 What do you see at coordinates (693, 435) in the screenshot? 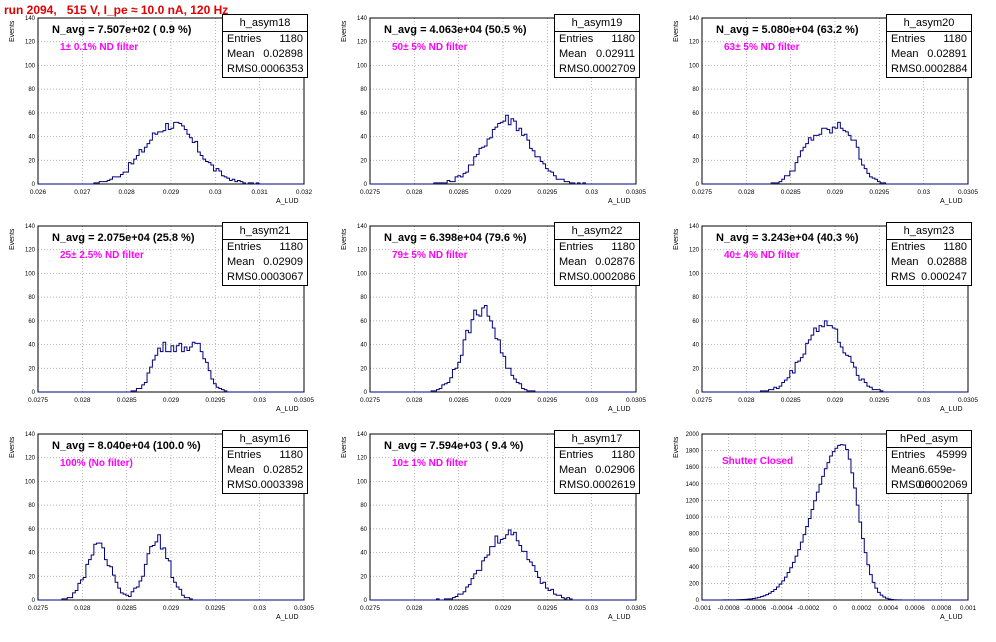
I see `y-tick-label: 2000` at bounding box center [693, 435].